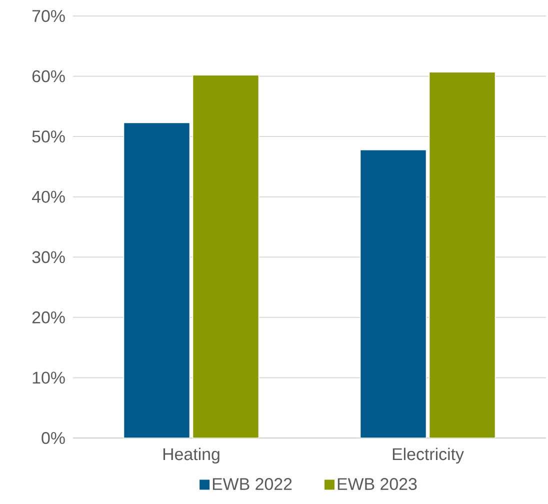 The image size is (548, 504). What do you see at coordinates (48, 196) in the screenshot?
I see `y-tick-label: 40%` at bounding box center [48, 196].